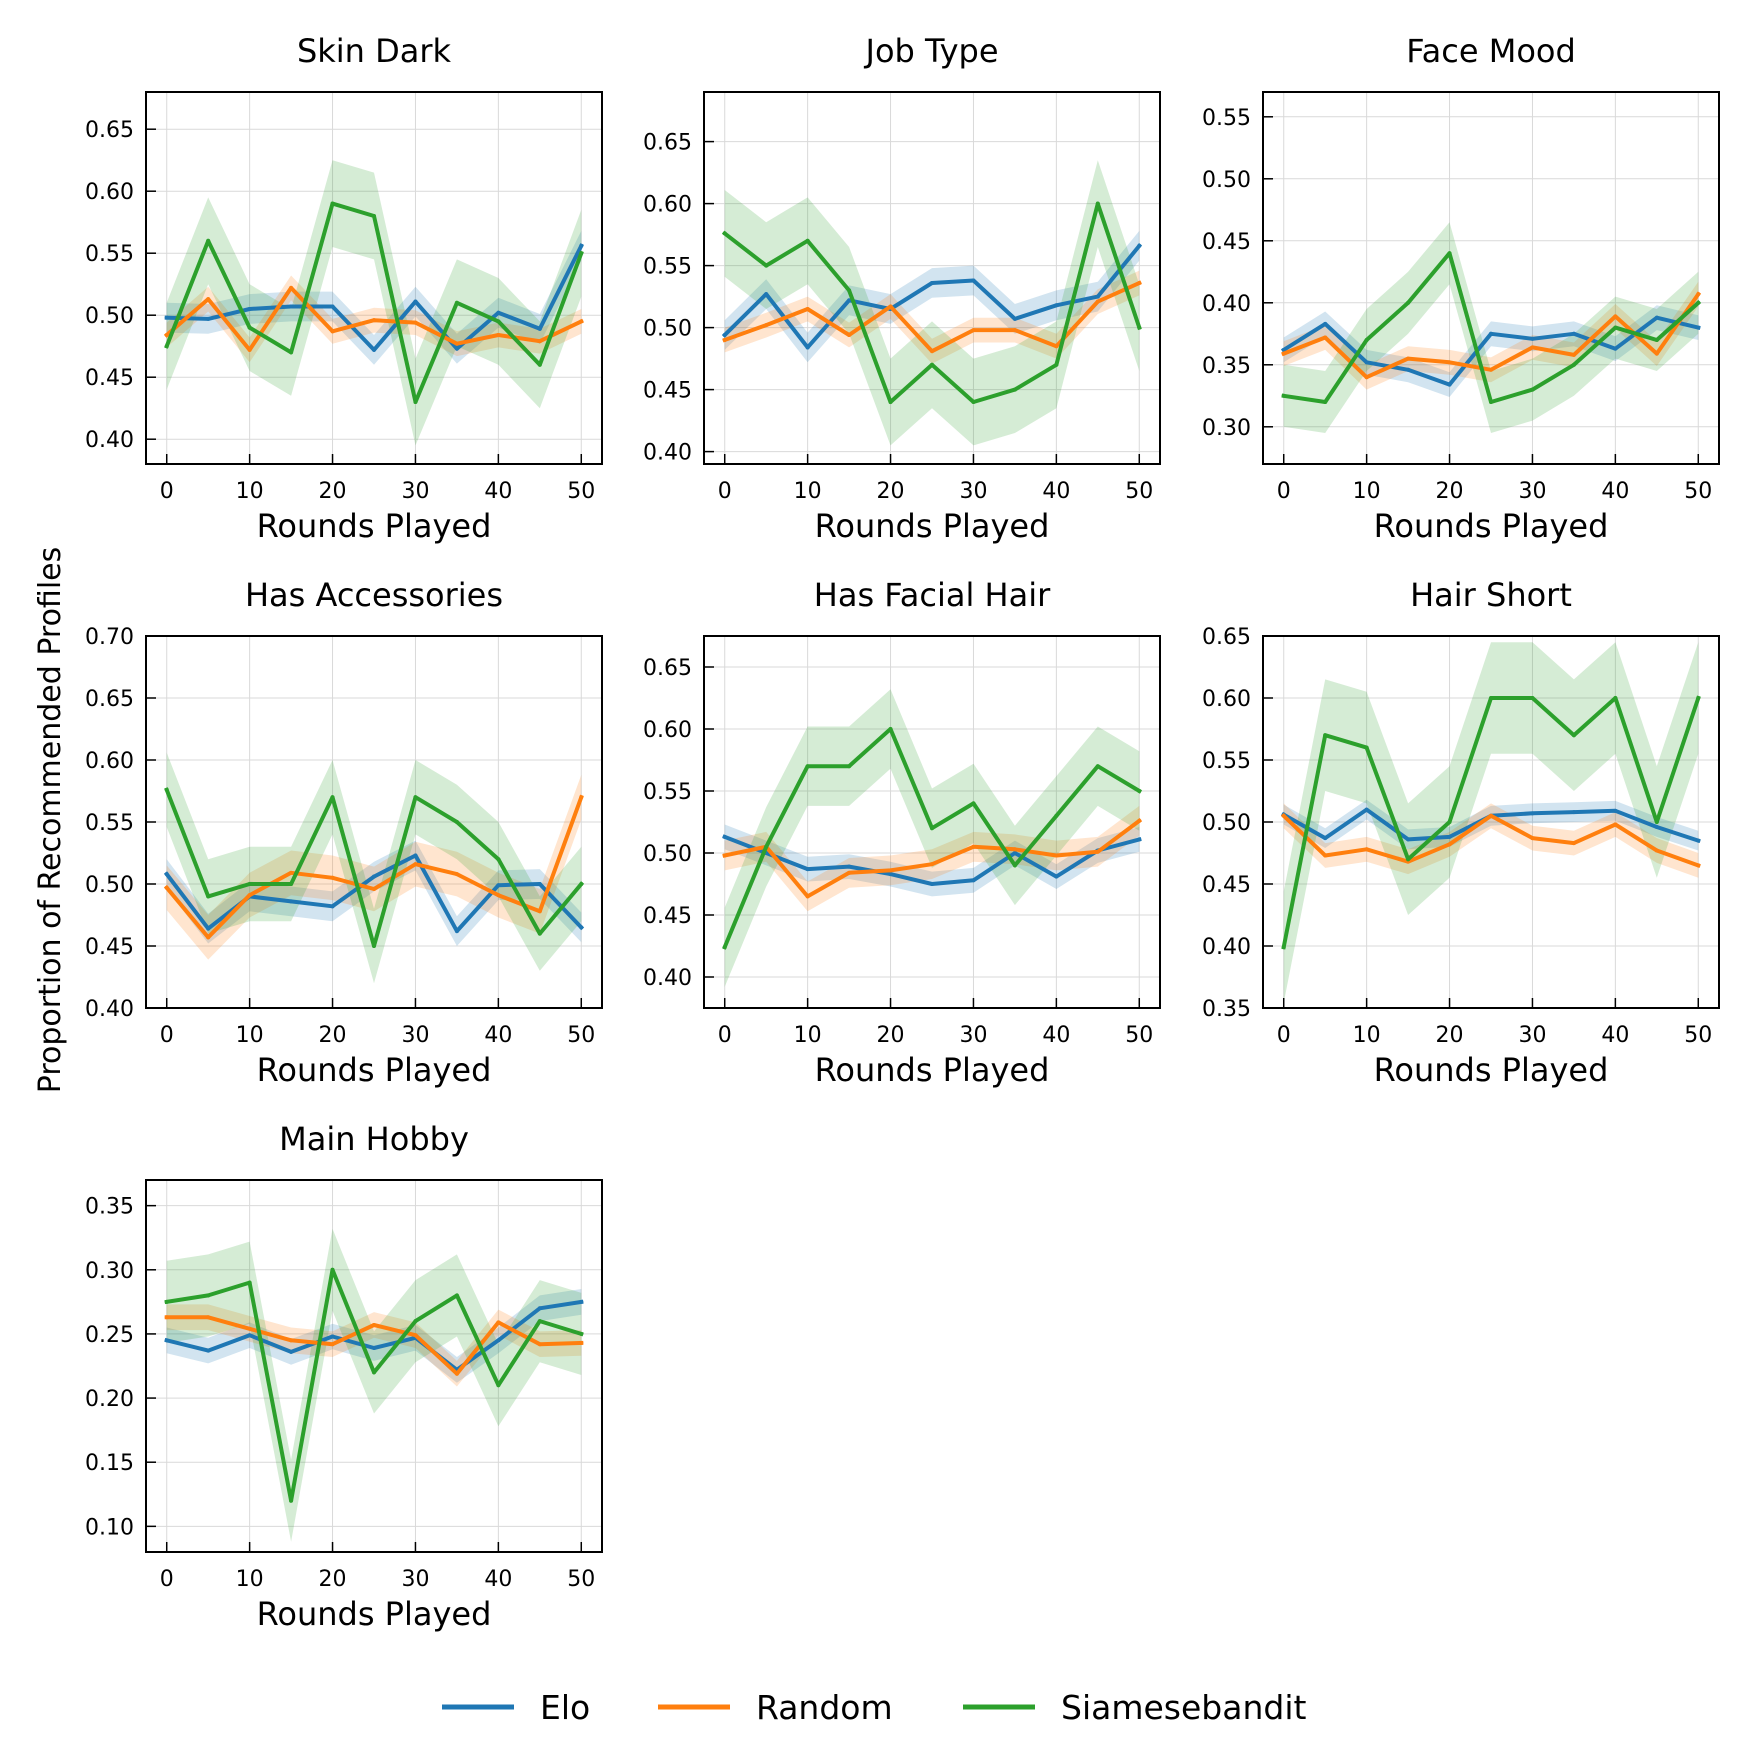 The image size is (1750, 1750). I want to click on subplot-title: Hair Short, so click(1491, 595).